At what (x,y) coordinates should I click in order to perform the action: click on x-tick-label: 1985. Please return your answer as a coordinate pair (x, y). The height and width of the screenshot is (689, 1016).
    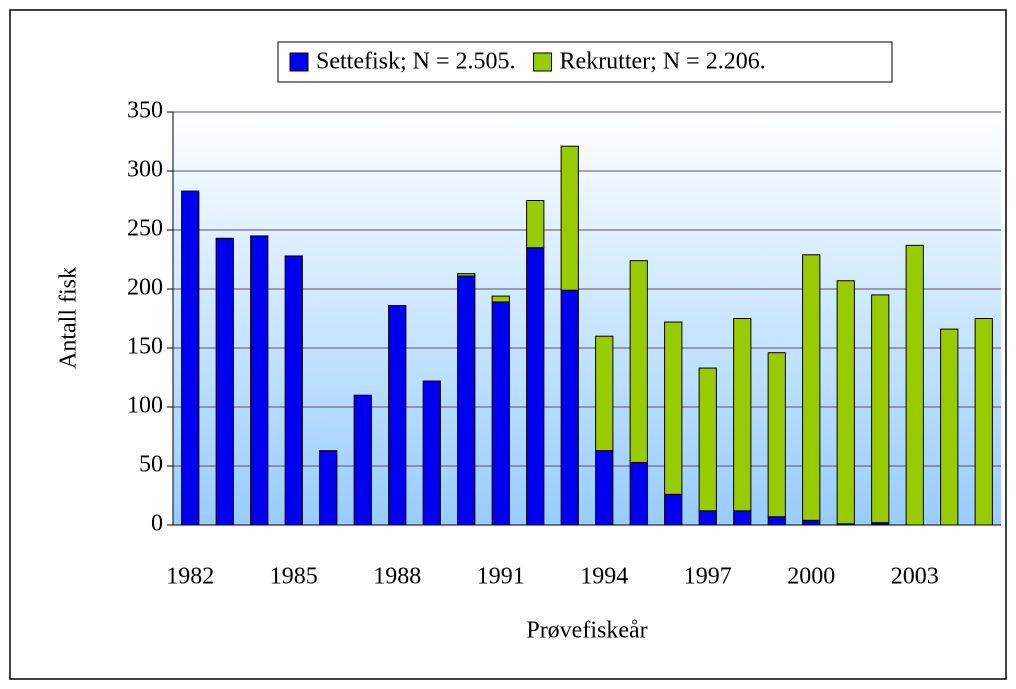
    Looking at the image, I should click on (294, 577).